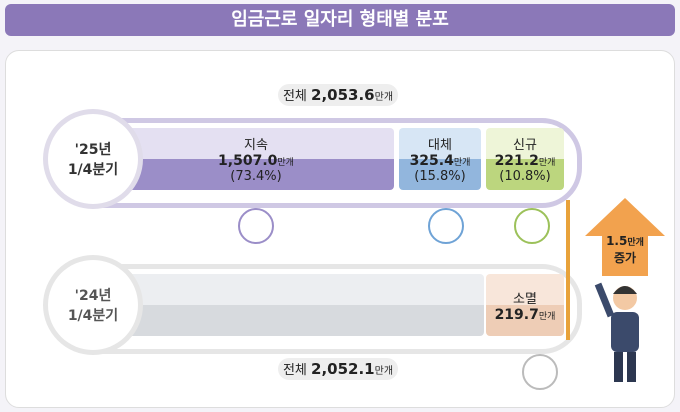  I want to click on segment-replacement: 대체 325.4만개 (15.8%), so click(440, 159).